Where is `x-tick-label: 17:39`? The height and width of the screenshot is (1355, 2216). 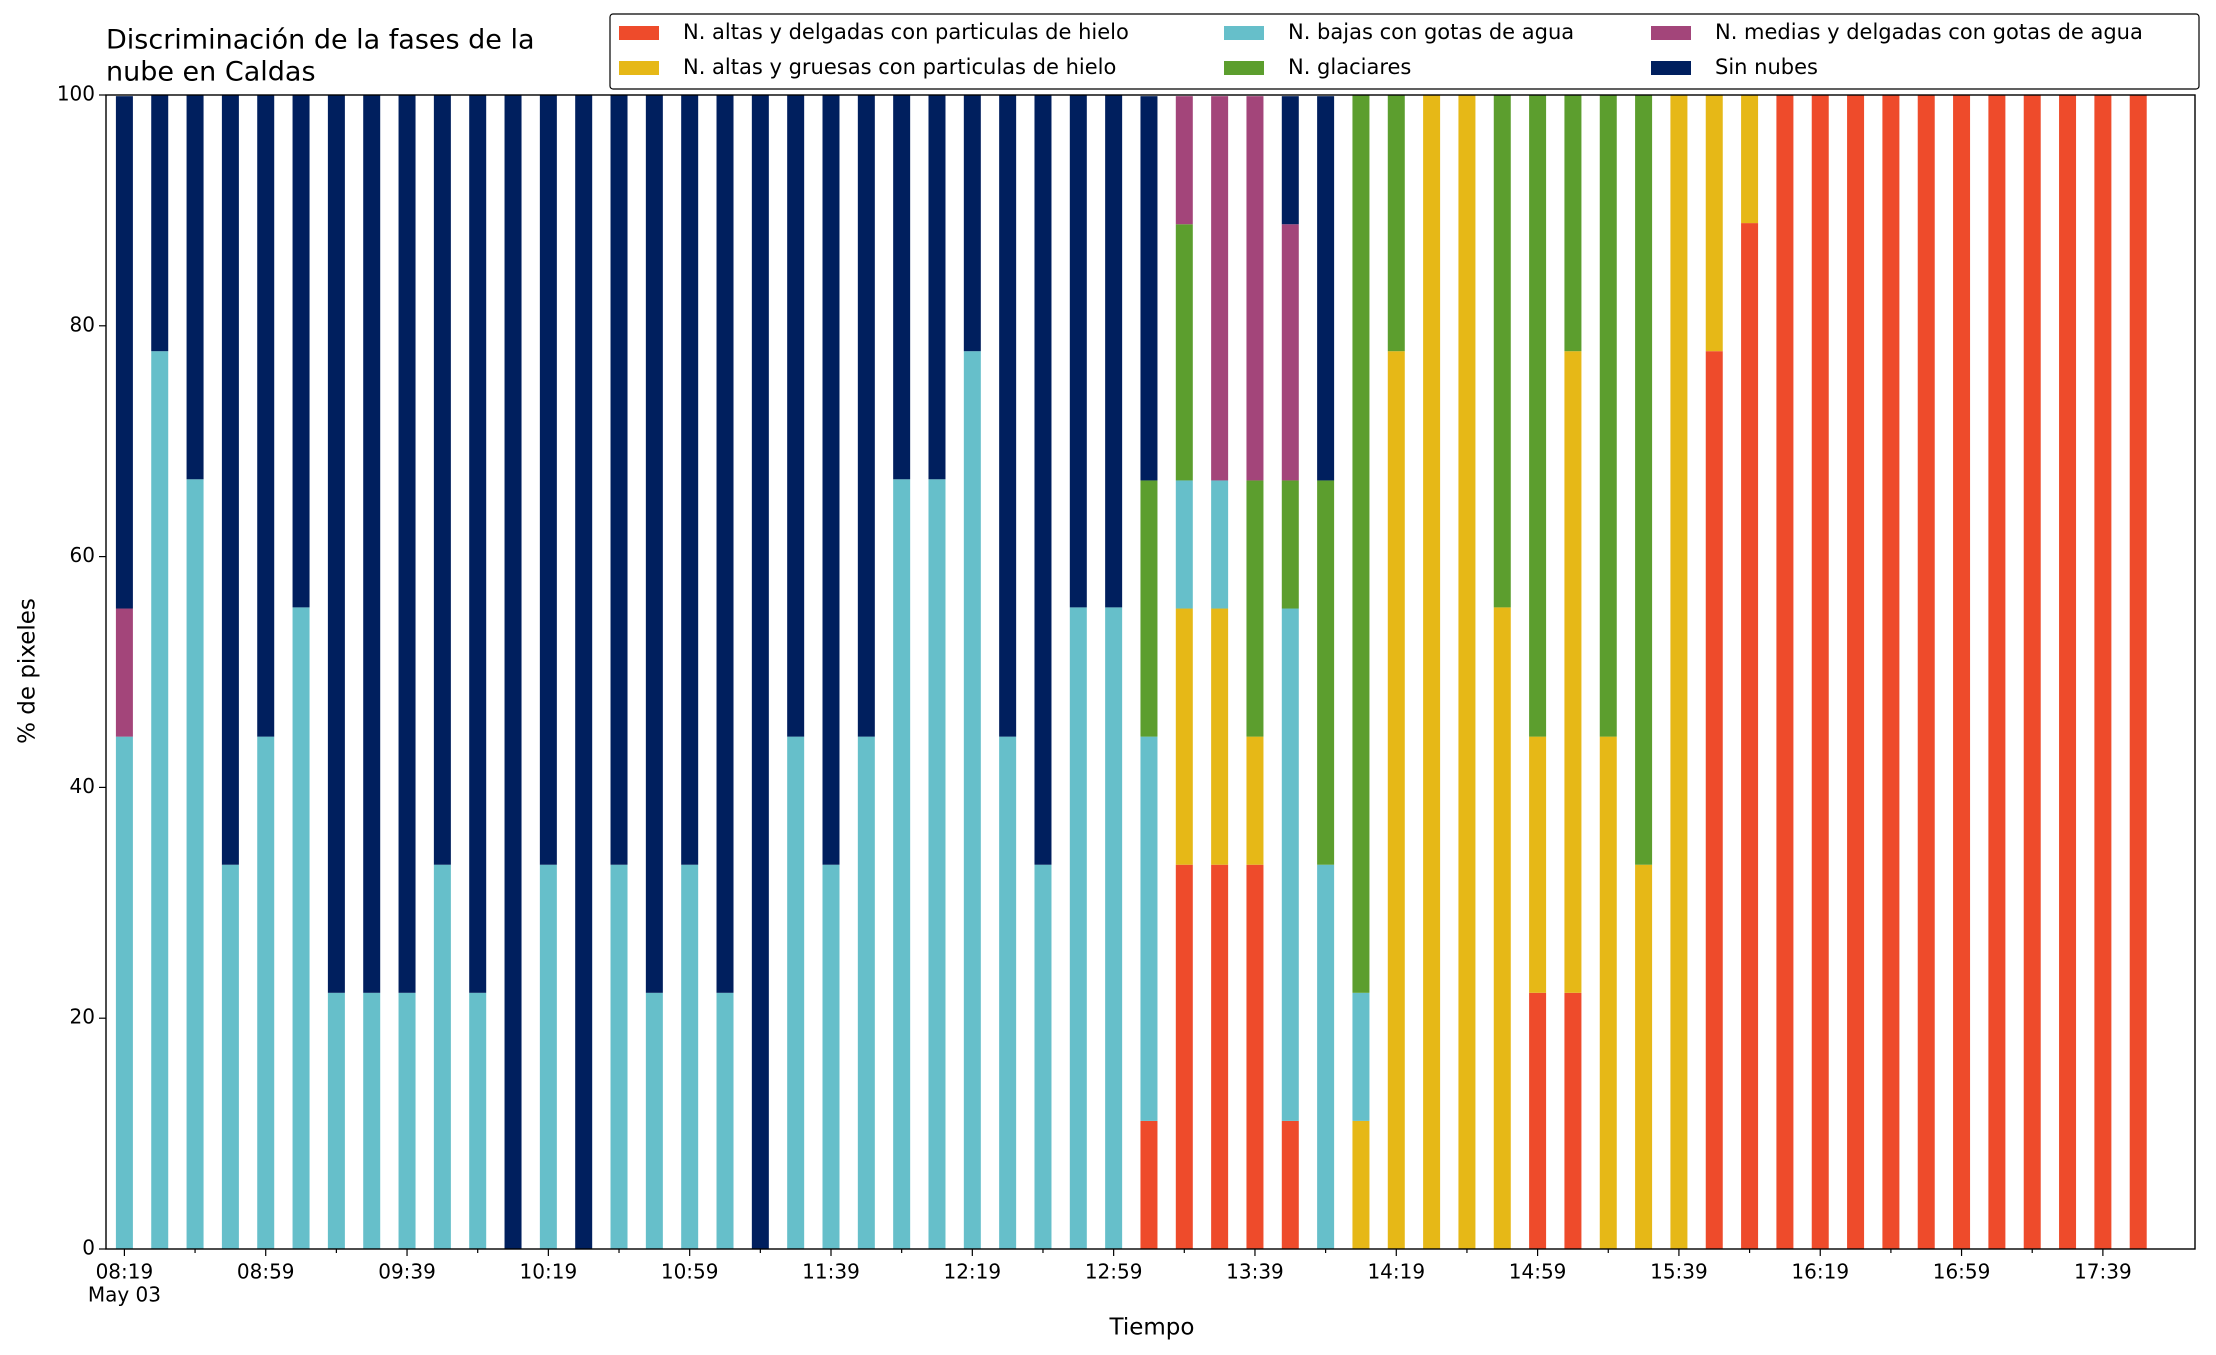
x-tick-label: 17:39 is located at coordinates (2103, 1272).